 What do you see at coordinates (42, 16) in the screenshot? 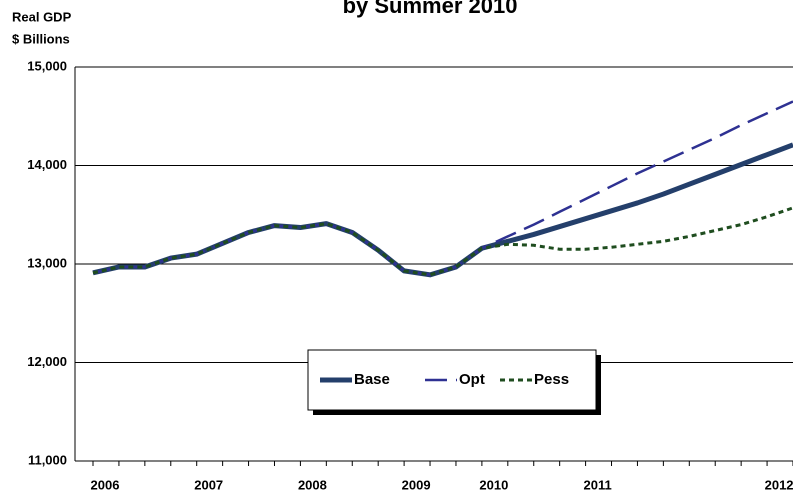
I see `y-axis-label: Real GDP` at bounding box center [42, 16].